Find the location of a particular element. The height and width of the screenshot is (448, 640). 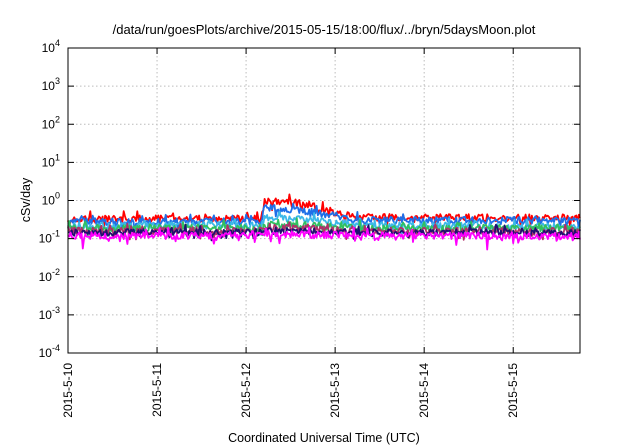

y-tick-label: 10³ is located at coordinates (51, 84).